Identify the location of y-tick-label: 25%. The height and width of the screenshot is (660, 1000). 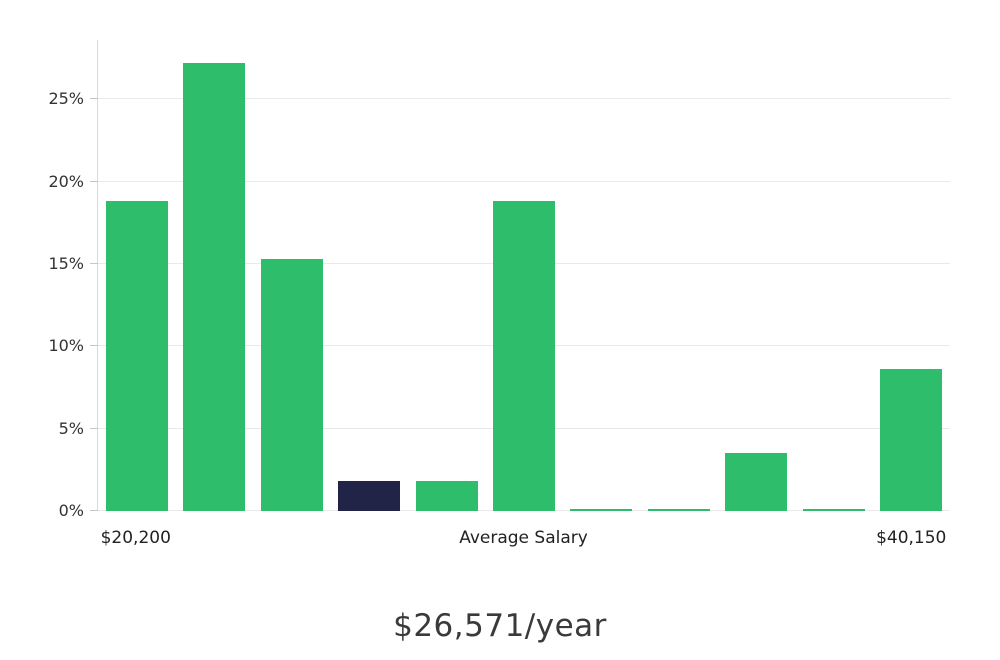
(66, 99).